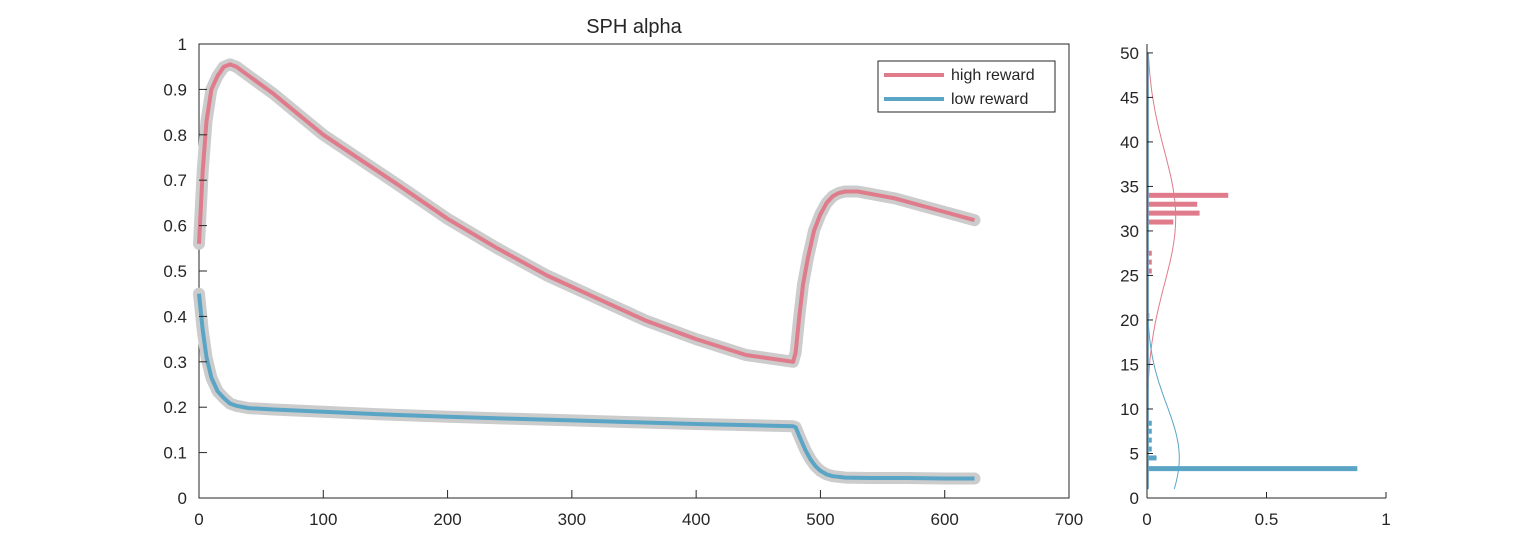 The width and height of the screenshot is (1533, 559). I want to click on main-y-axis: 0 0.1 0.2 0.3 0.4 0.5 0.6 0.7 0.8 0.9 1, so click(185, 271).